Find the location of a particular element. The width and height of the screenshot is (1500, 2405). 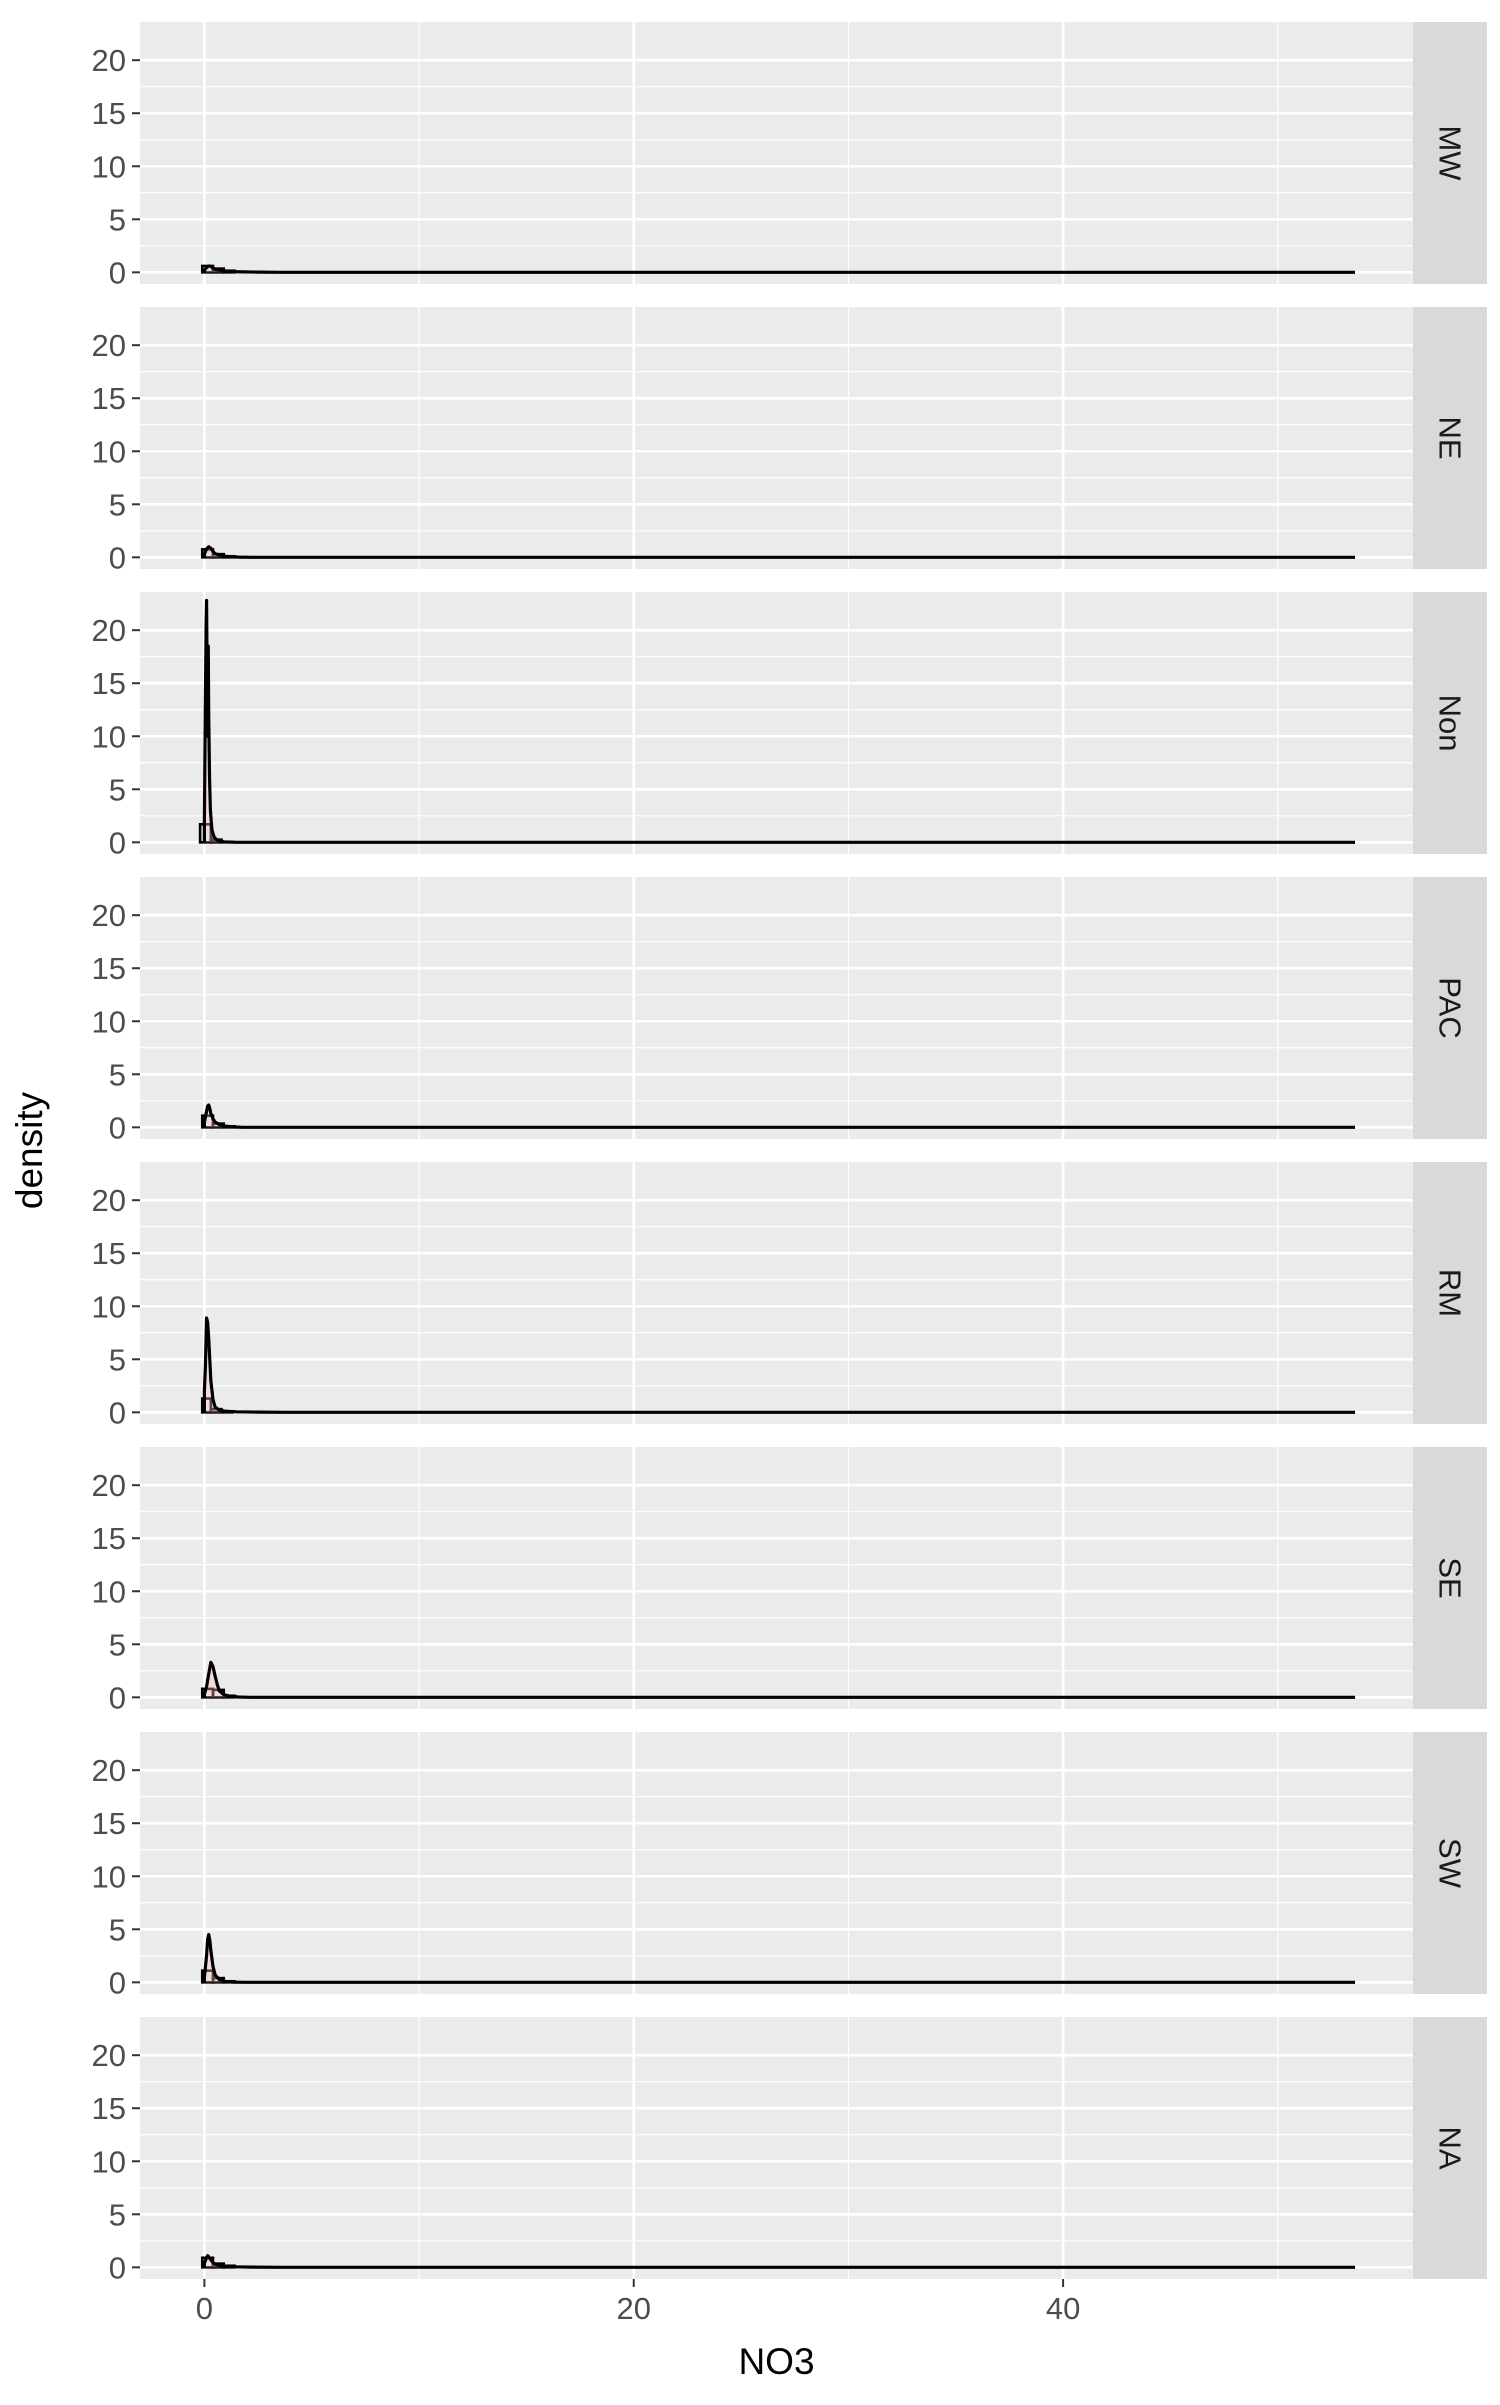

facet-panel-na: 0 5 10 15 20 NA is located at coordinates (789, 2151).